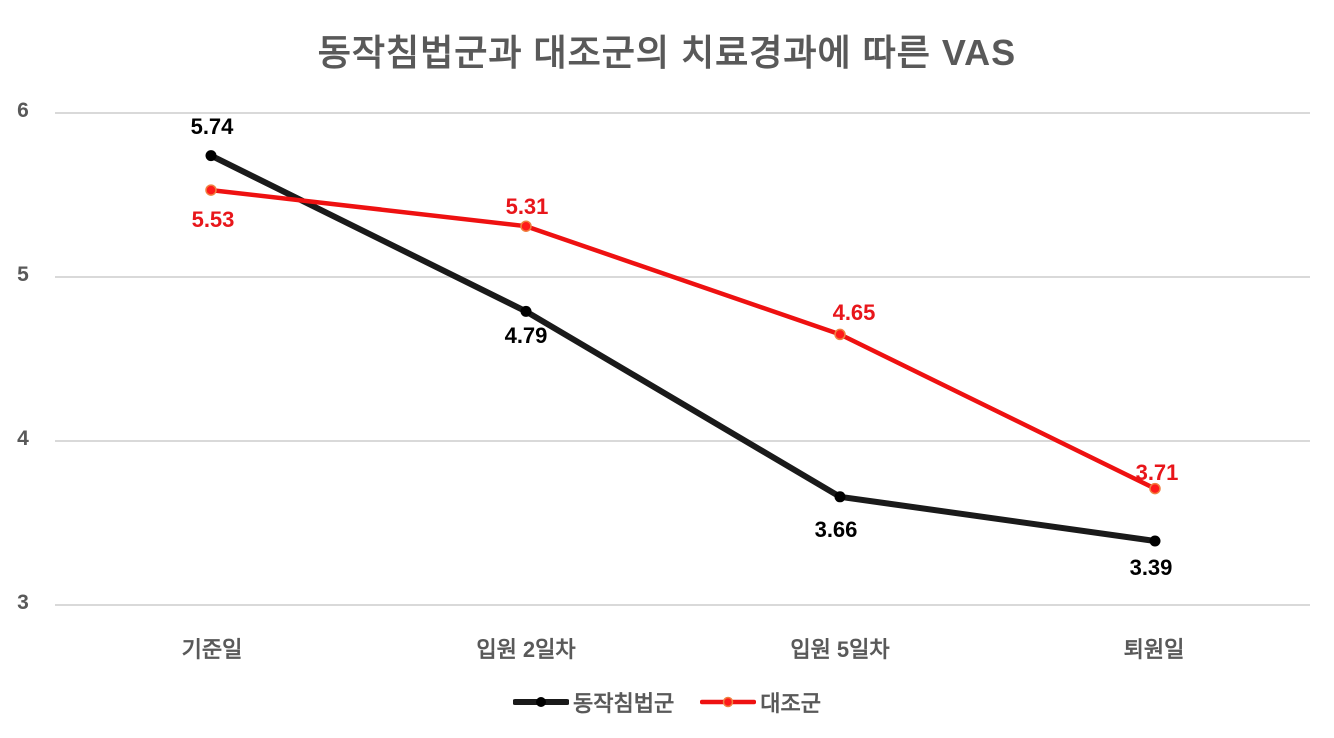 This screenshot has width=1334, height=738. What do you see at coordinates (526, 335) in the screenshot?
I see `data-label-treatment-1: 4.79` at bounding box center [526, 335].